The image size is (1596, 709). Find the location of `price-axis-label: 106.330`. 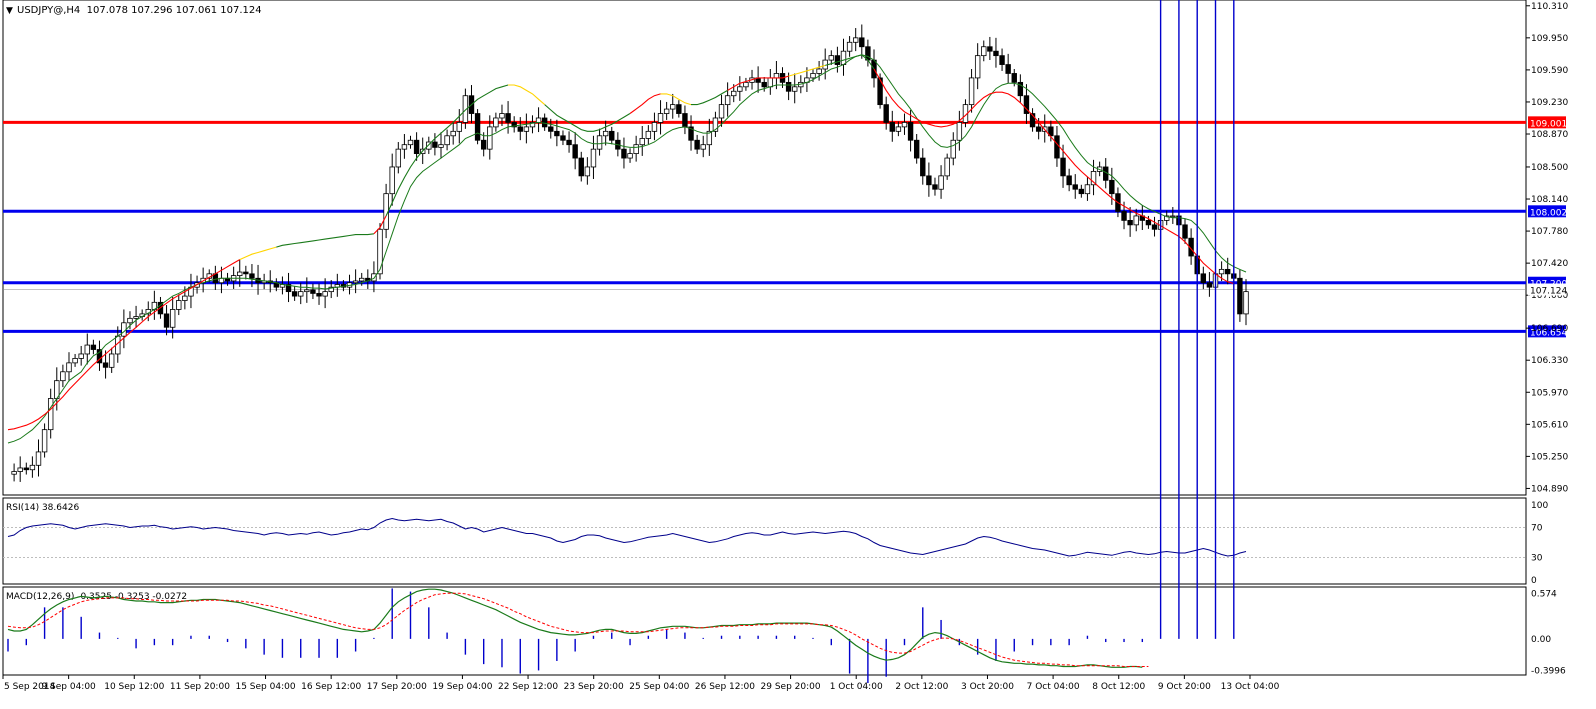

price-axis-label: 106.330 is located at coordinates (1549, 361).